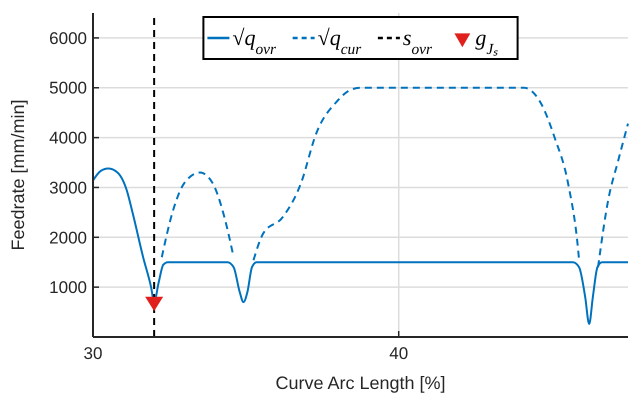 The width and height of the screenshot is (630, 400). Describe the element at coordinates (68, 188) in the screenshot. I see `y-tick-label: 3000` at that location.